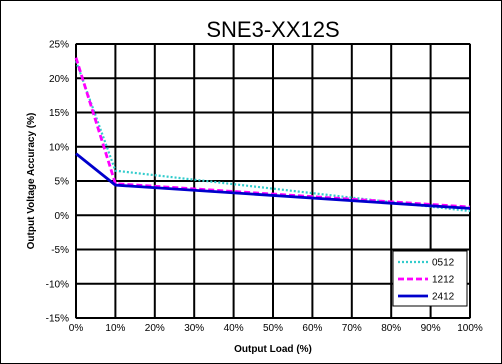 This screenshot has height=364, width=502. What do you see at coordinates (60, 250) in the screenshot?
I see `y-tick-label: -5%` at bounding box center [60, 250].